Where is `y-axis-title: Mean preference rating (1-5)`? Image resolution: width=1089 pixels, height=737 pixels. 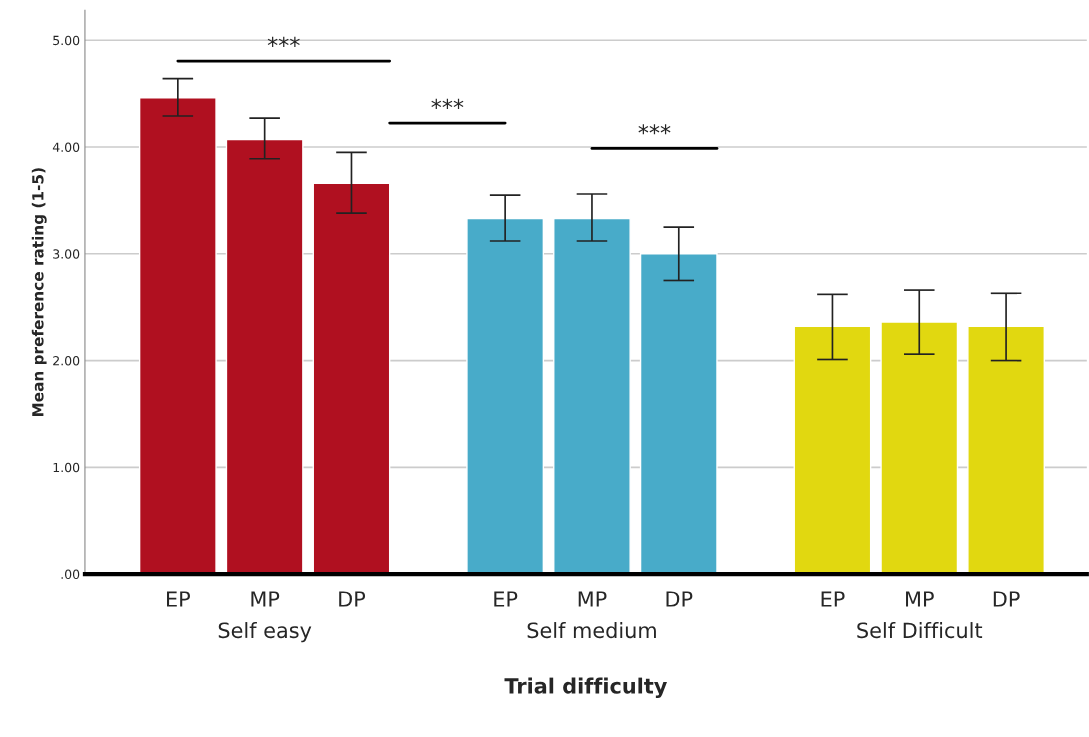
y-axis-title: Mean preference rating (1-5) is located at coordinates (39, 292).